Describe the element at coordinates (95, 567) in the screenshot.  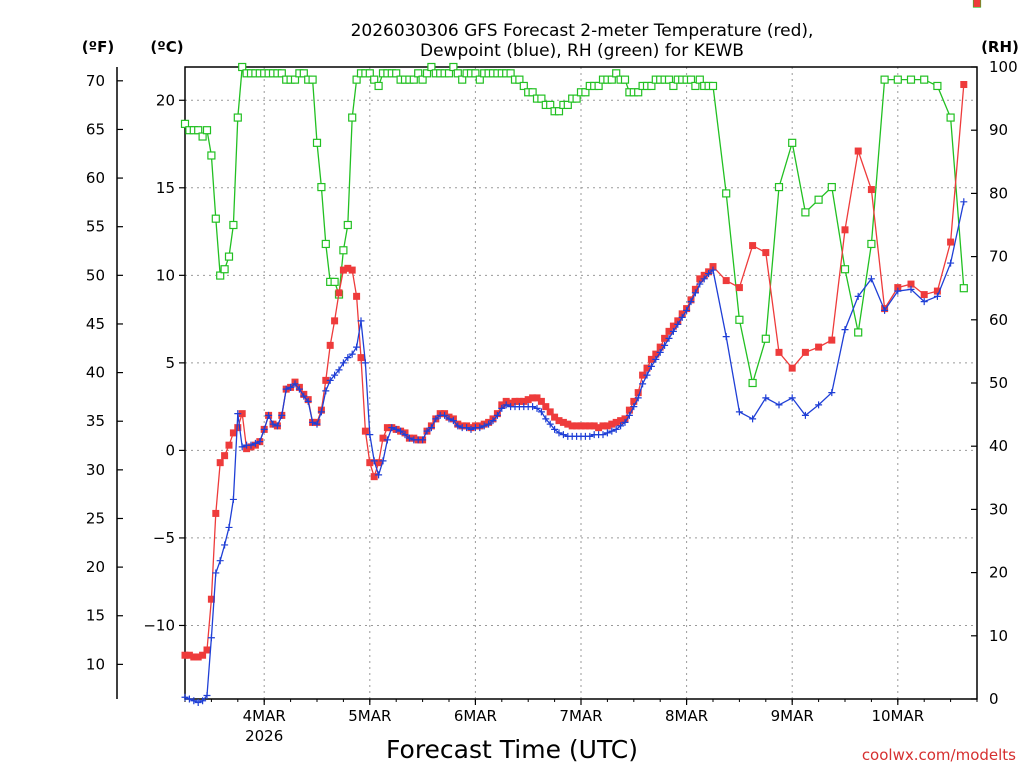
I see `fahrenheit-tick-label: 20` at that location.